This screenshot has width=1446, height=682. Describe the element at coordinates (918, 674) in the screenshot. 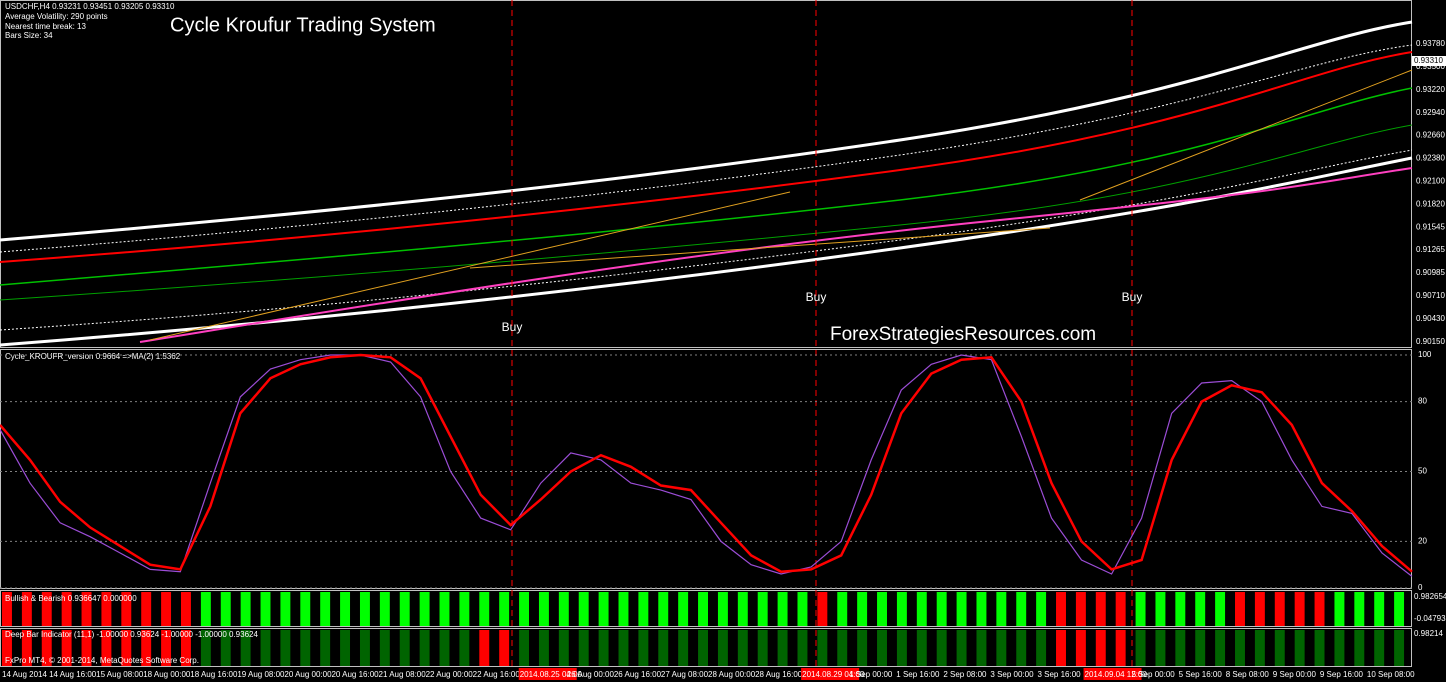

I see `time-label: 1 Sep 16:00` at that location.